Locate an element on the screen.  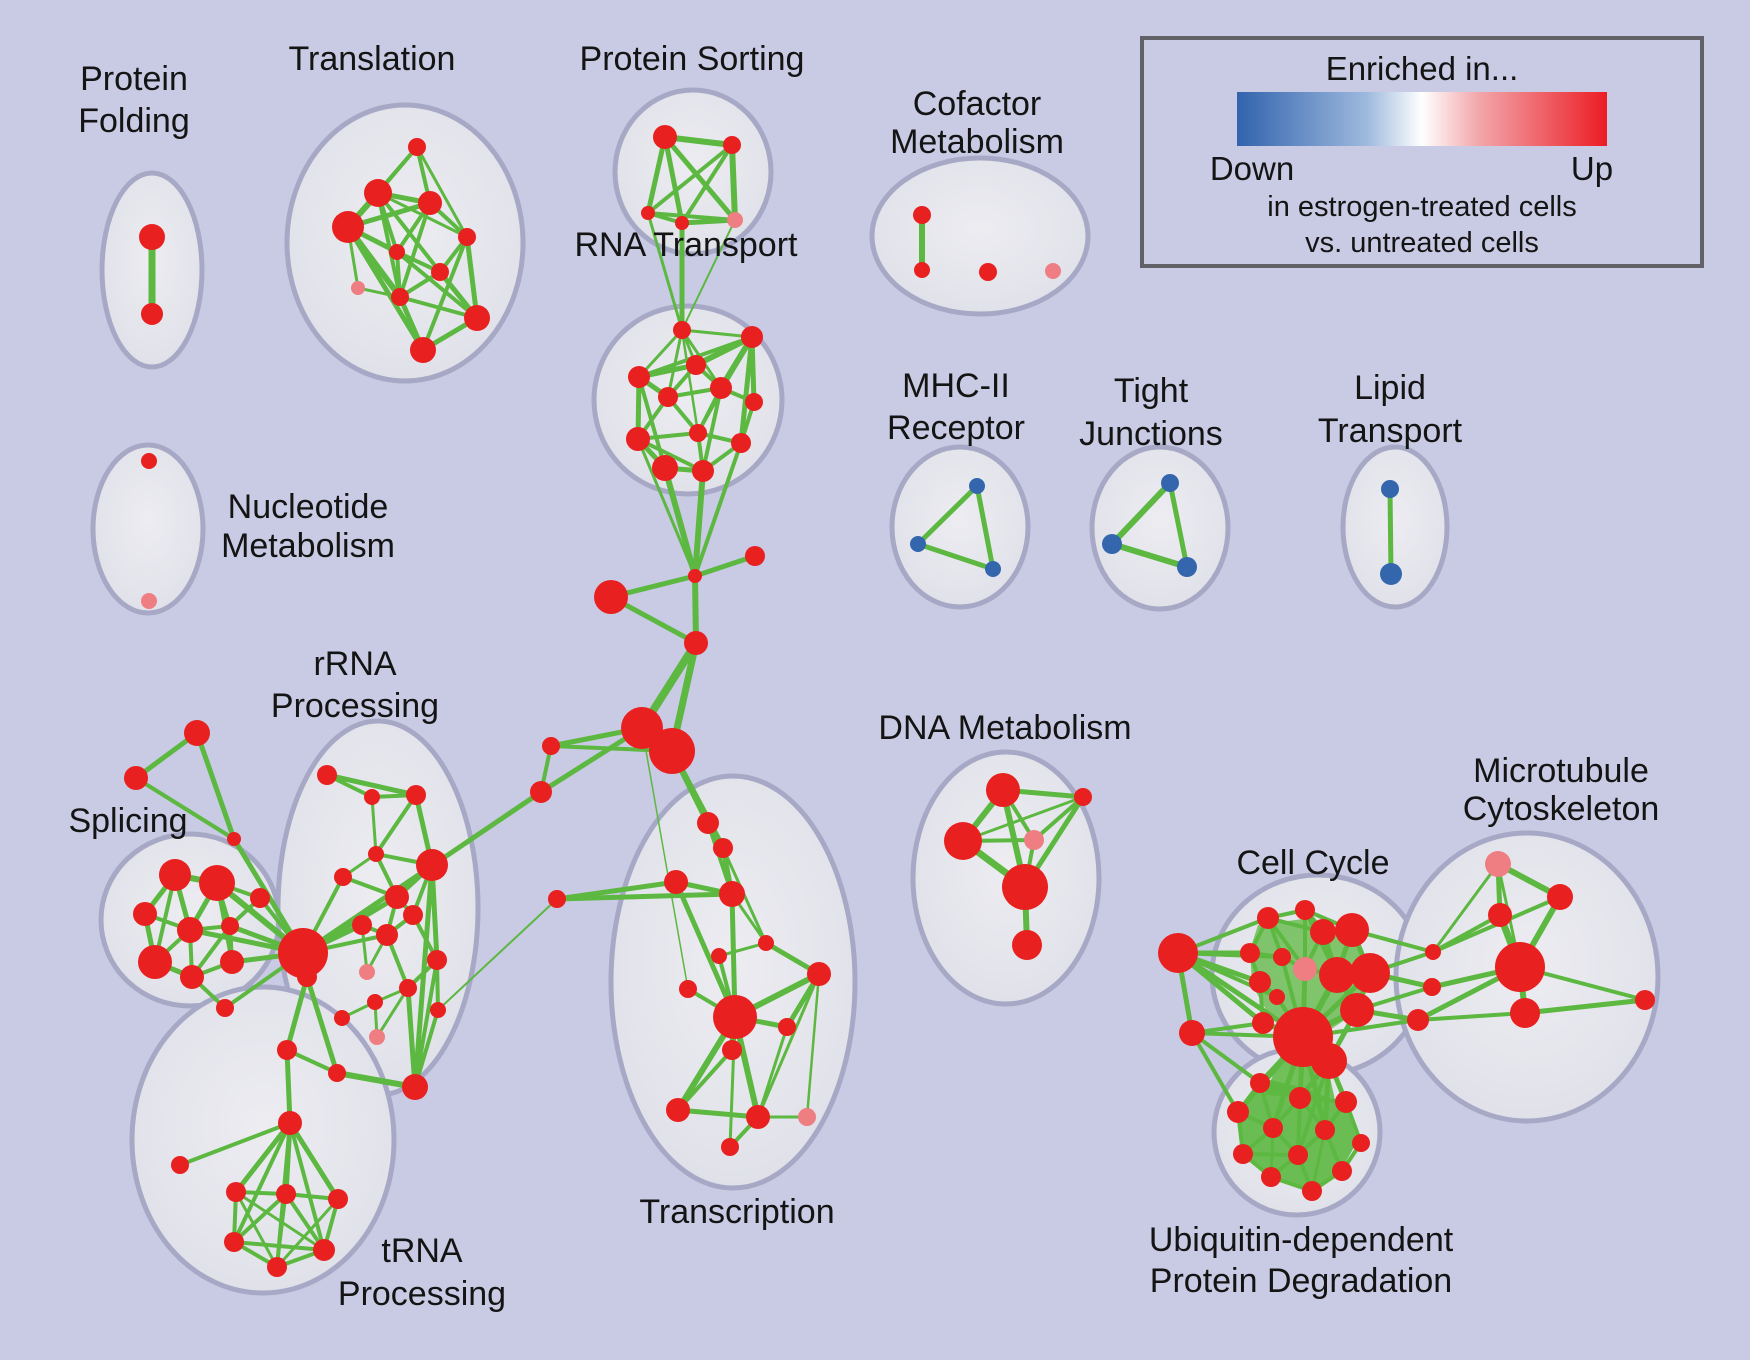
node-rr5 is located at coordinates (343, 877).